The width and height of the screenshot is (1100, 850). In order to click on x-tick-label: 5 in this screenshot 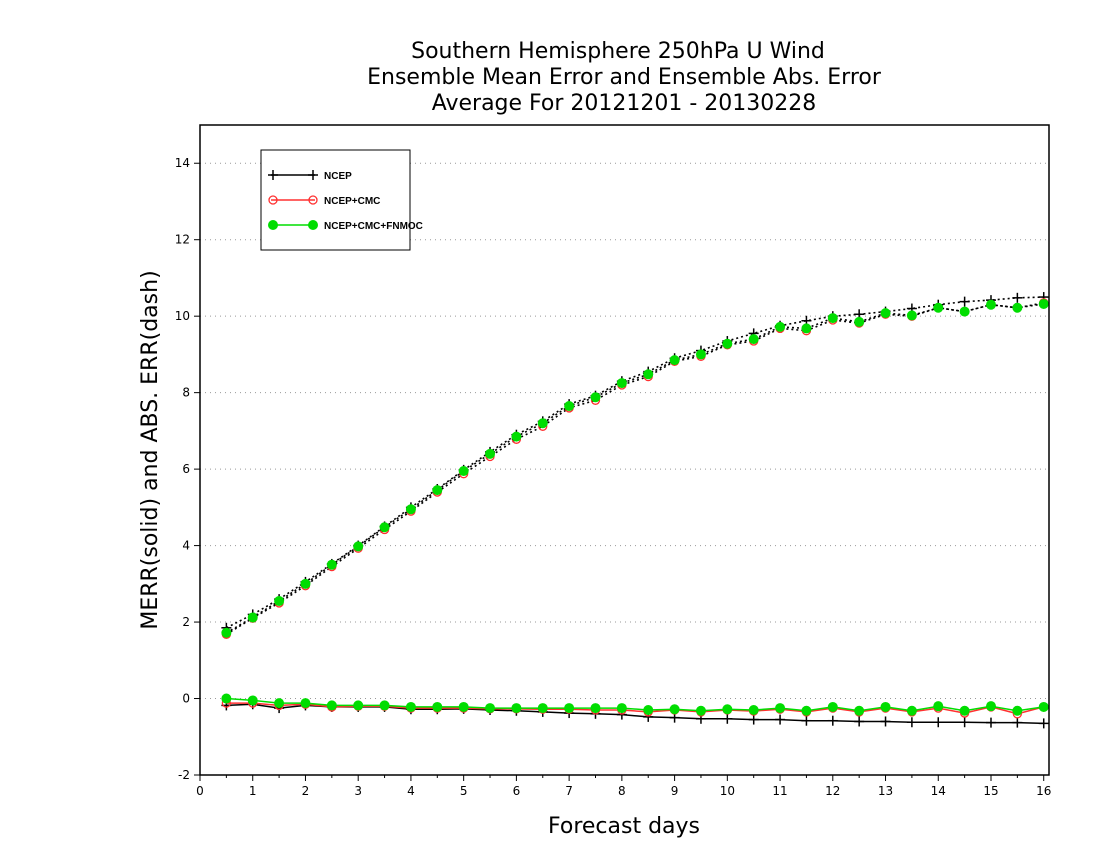, I will do `click(464, 791)`.